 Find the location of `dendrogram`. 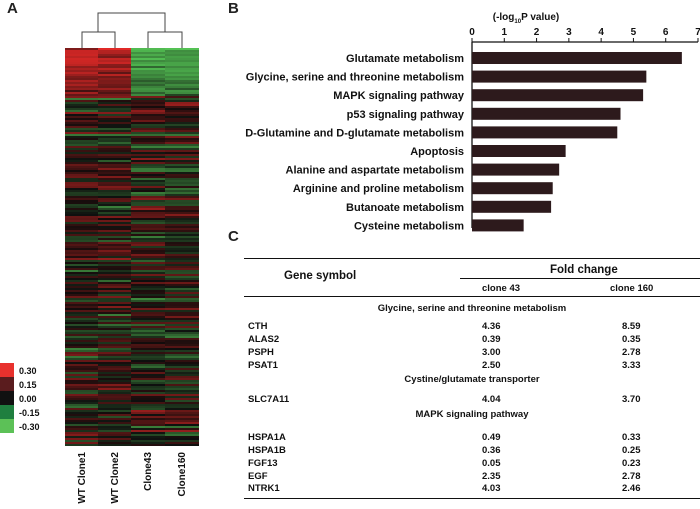

dendrogram is located at coordinates (132, 30).